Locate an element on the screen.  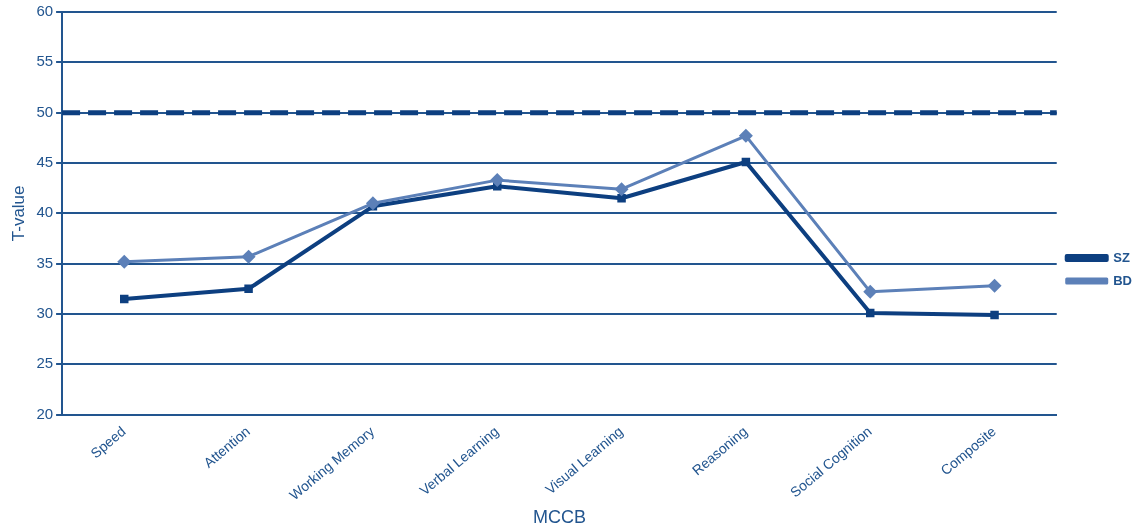
y-axis-title: T-value is located at coordinates (18, 213).